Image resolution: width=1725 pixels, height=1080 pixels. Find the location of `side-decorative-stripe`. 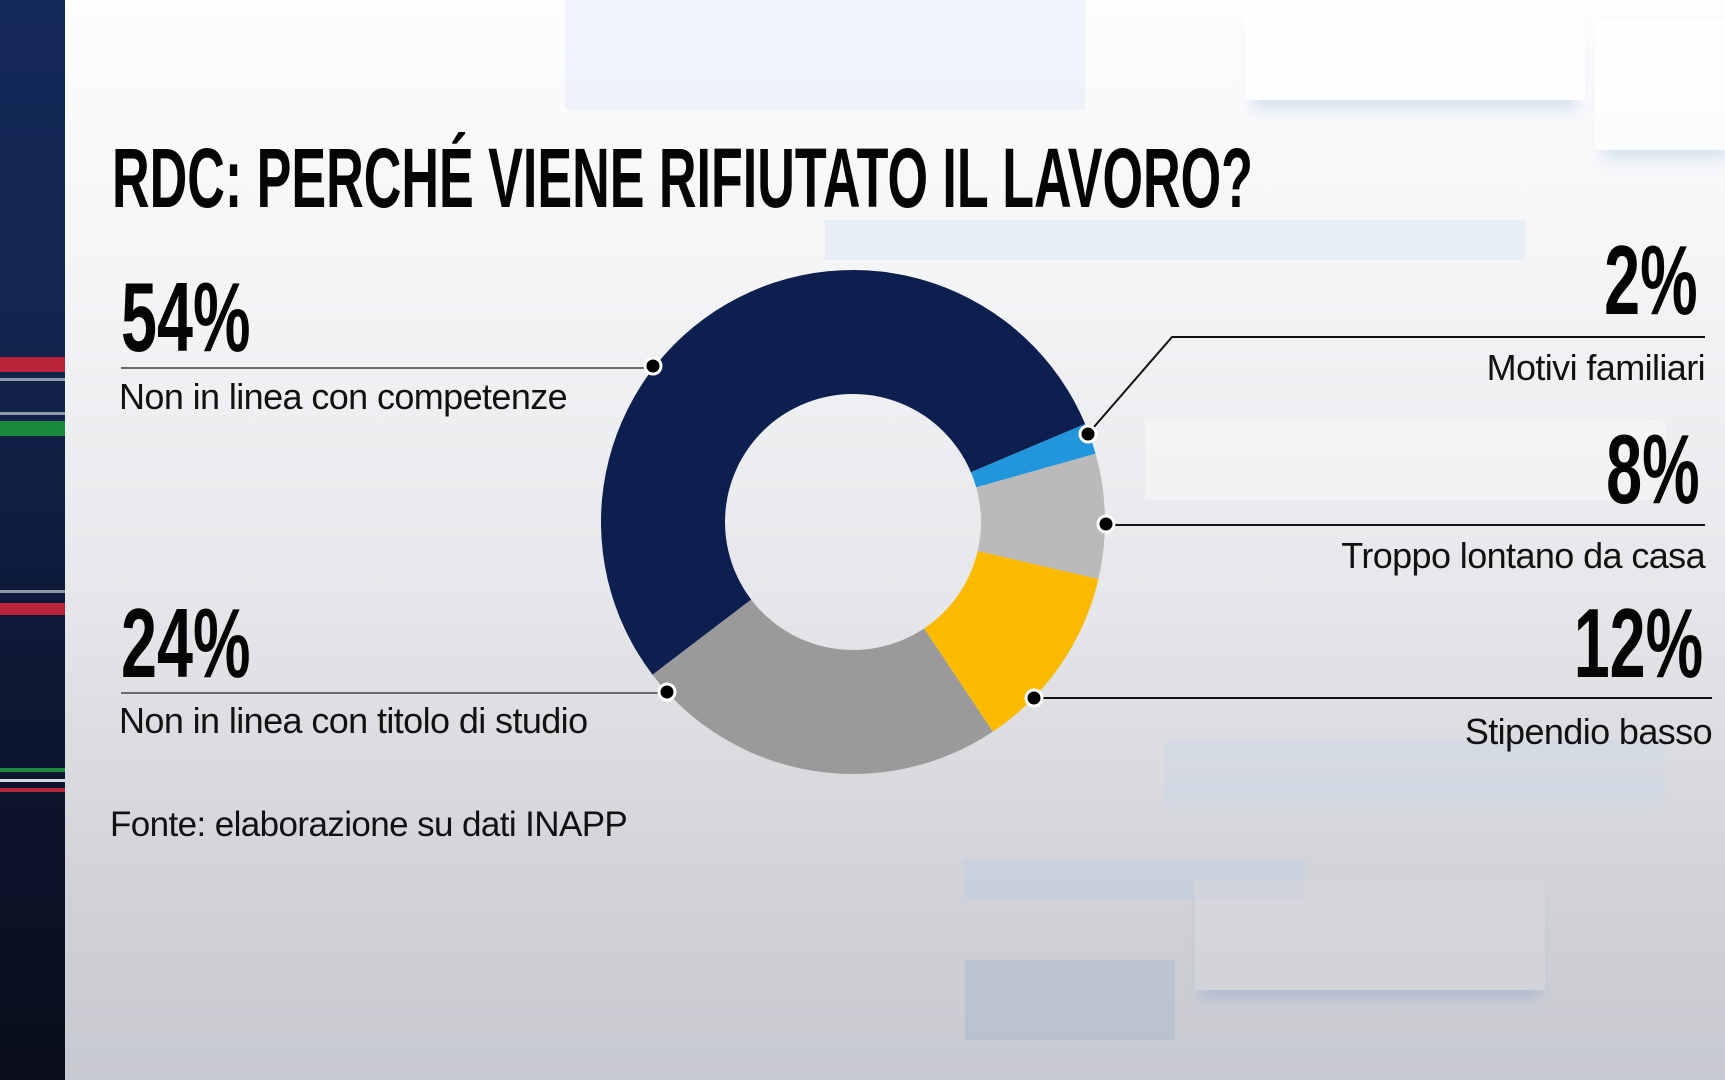

side-decorative-stripe is located at coordinates (32, 540).